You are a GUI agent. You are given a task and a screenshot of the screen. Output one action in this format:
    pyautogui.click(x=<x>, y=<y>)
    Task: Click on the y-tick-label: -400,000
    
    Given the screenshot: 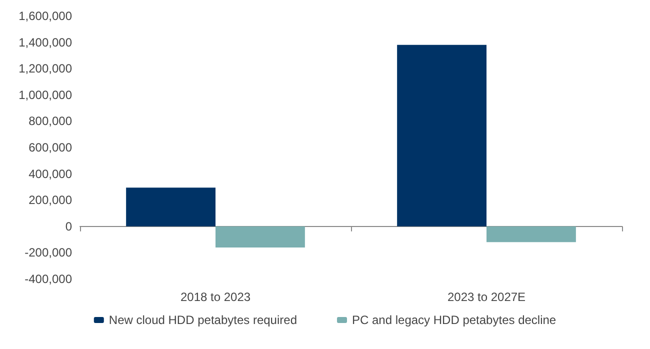 What is the action you would take?
    pyautogui.click(x=48, y=279)
    